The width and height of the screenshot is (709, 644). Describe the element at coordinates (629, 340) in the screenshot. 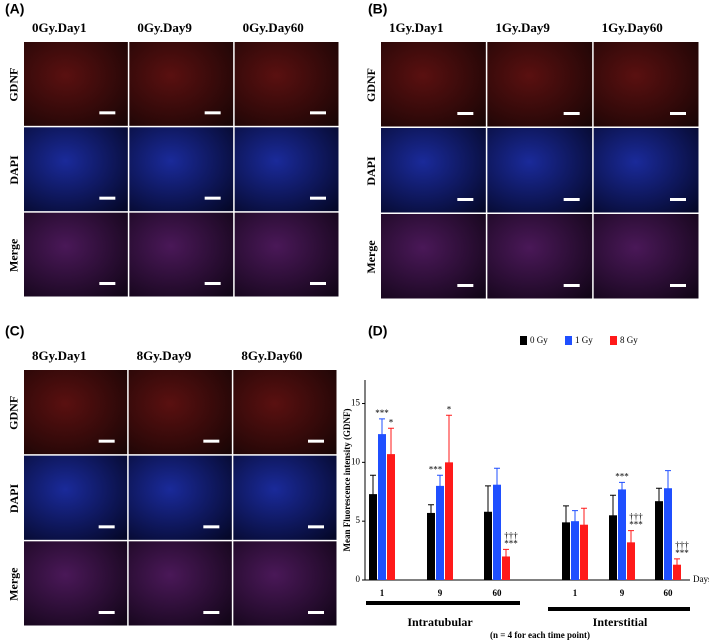

I see `legend-label: 8 Gy` at that location.